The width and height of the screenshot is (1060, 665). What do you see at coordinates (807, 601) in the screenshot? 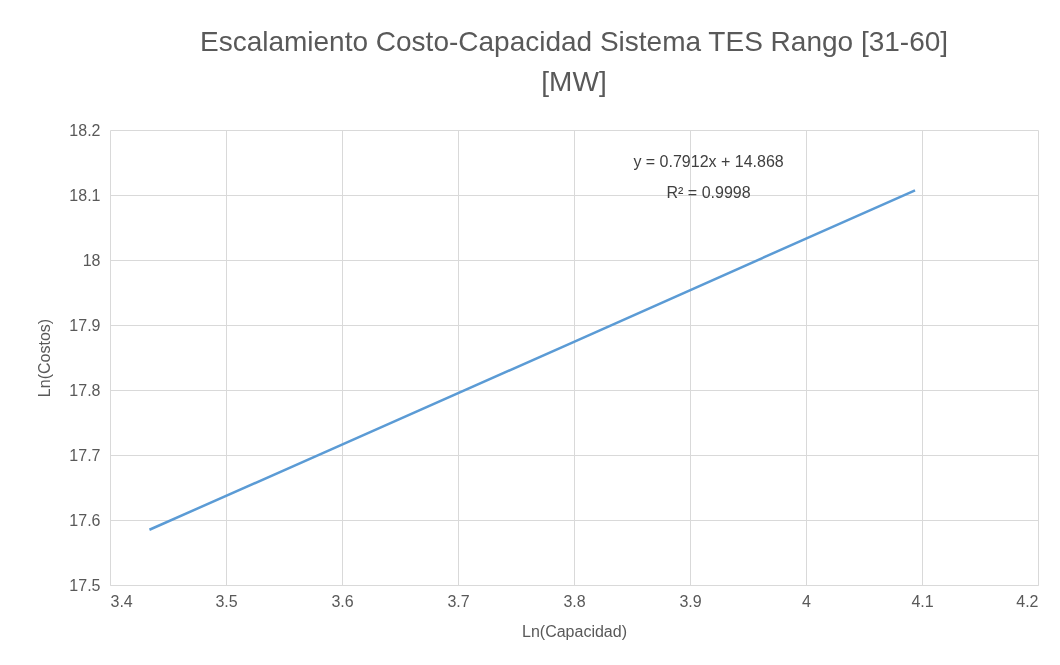
I see `x-tick-label: 4` at bounding box center [807, 601].